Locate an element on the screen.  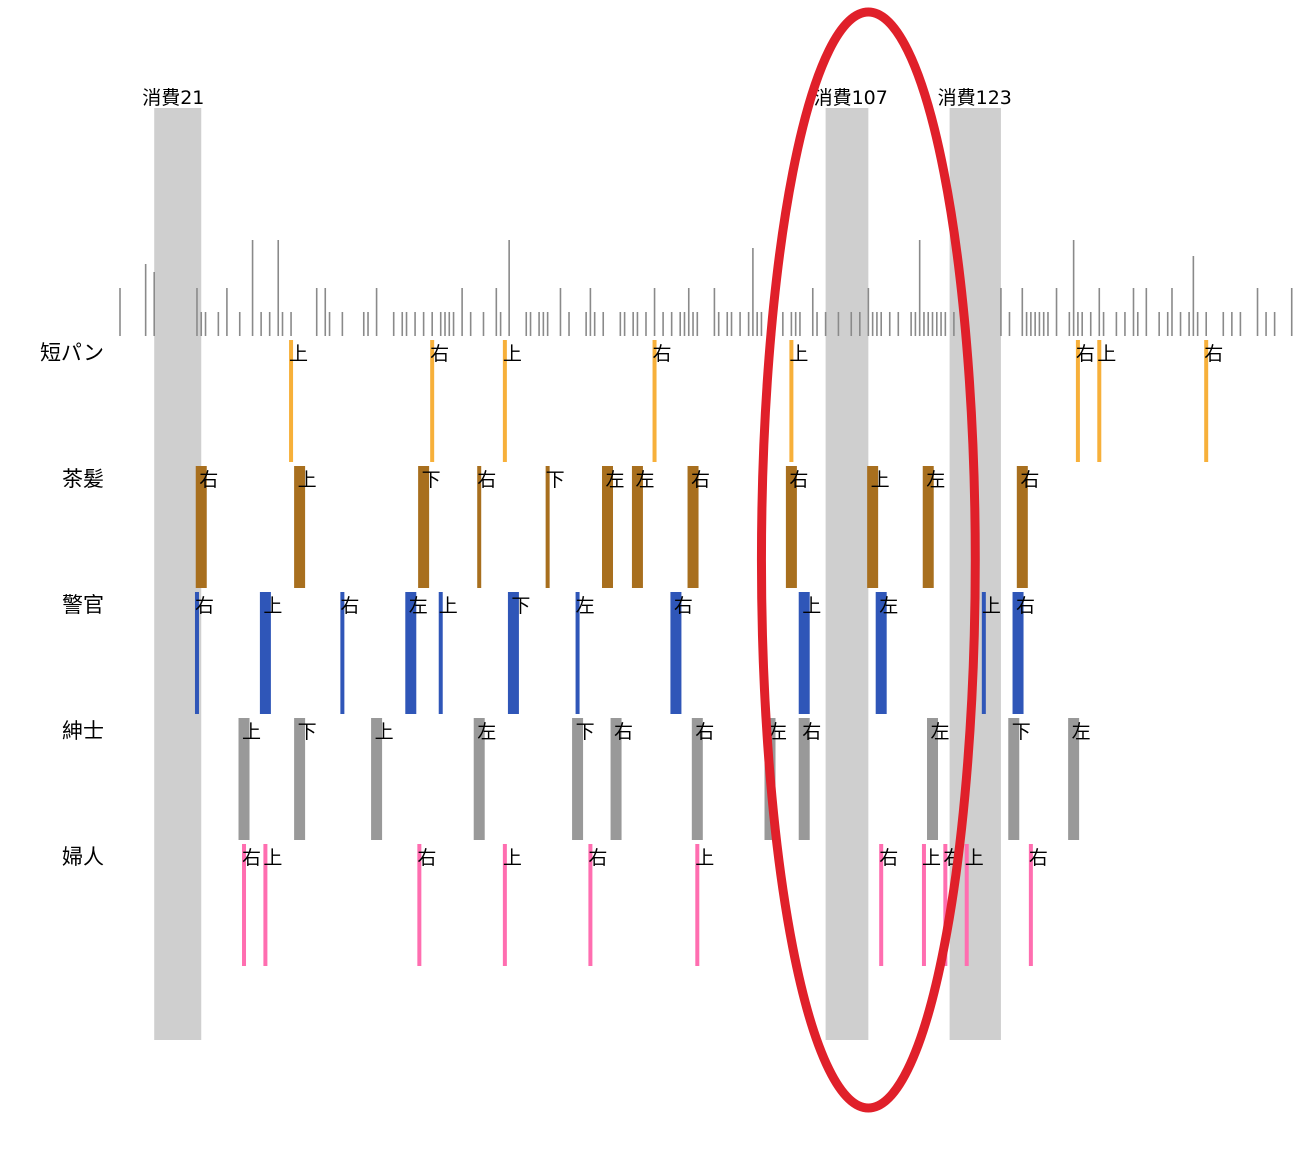
band-label-0: 消費21 is located at coordinates (173, 98).